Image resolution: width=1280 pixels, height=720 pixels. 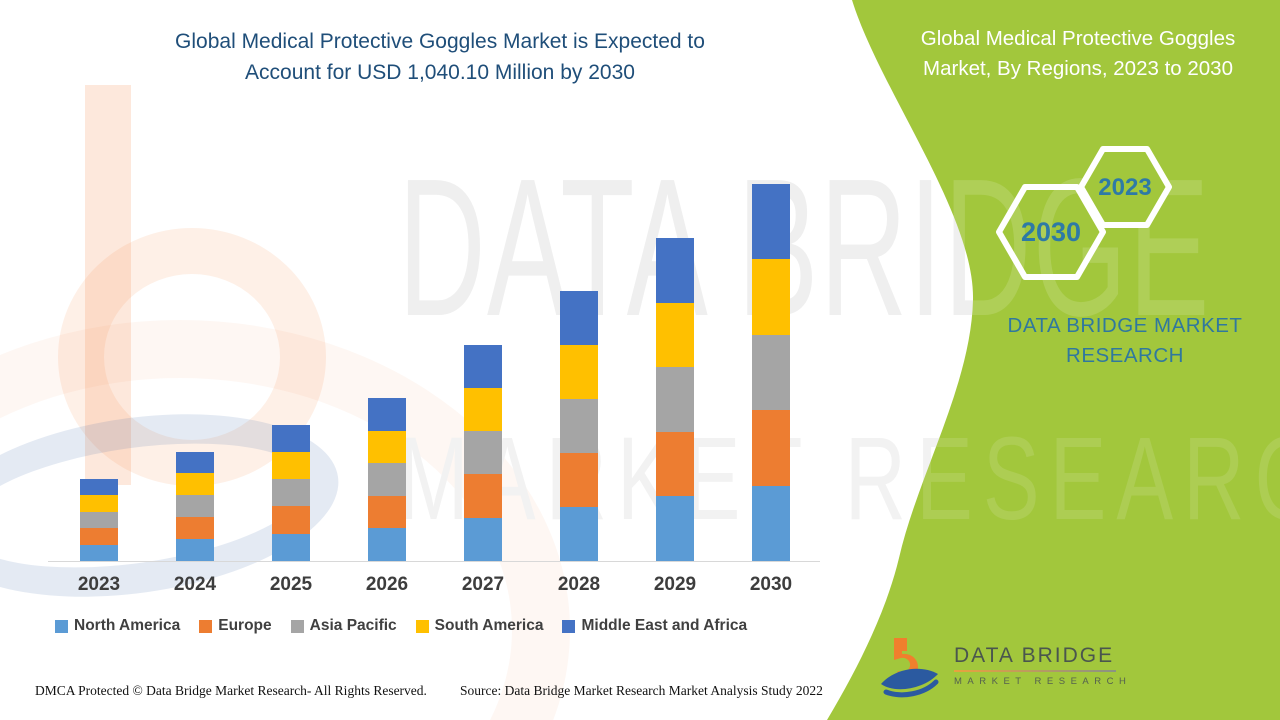 I want to click on legend-label: Middle East and Africa, so click(x=664, y=625).